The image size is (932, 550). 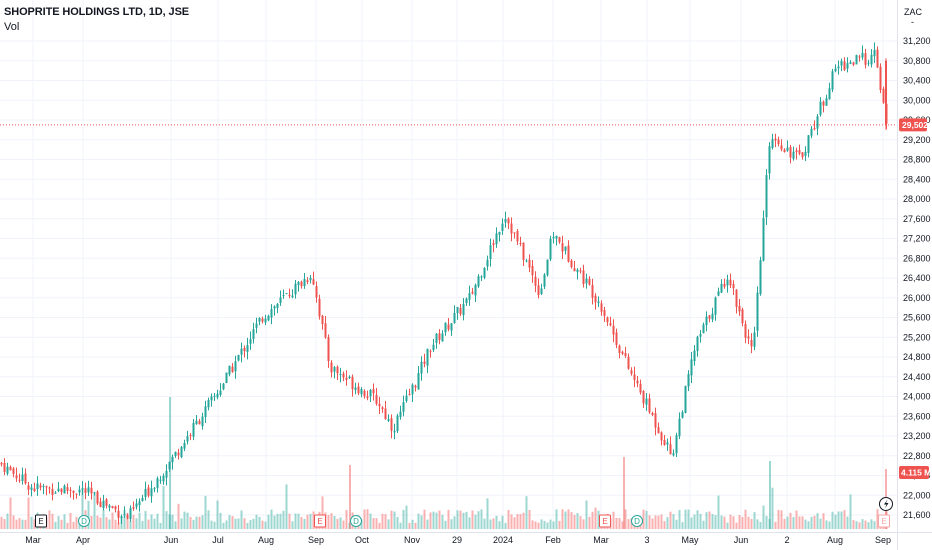 What do you see at coordinates (917, 456) in the screenshot?
I see `price-tick-label: 22,800` at bounding box center [917, 456].